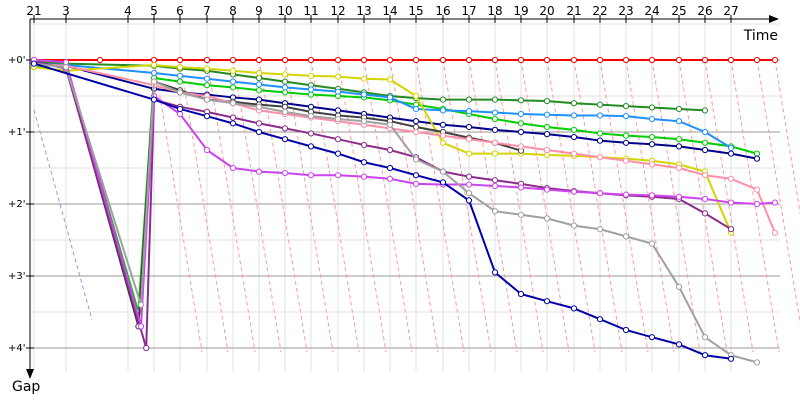 This screenshot has height=400, width=800. I want to click on x-tick-label: 14, so click(389, 11).